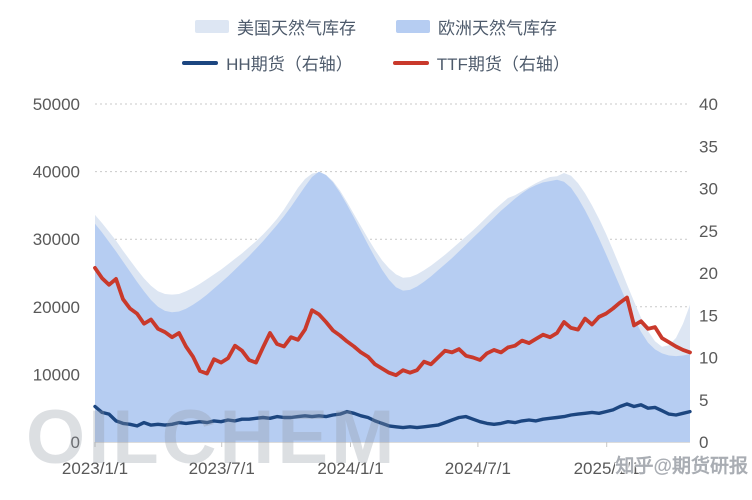  I want to click on left-axis-label: 30000, so click(56, 239).